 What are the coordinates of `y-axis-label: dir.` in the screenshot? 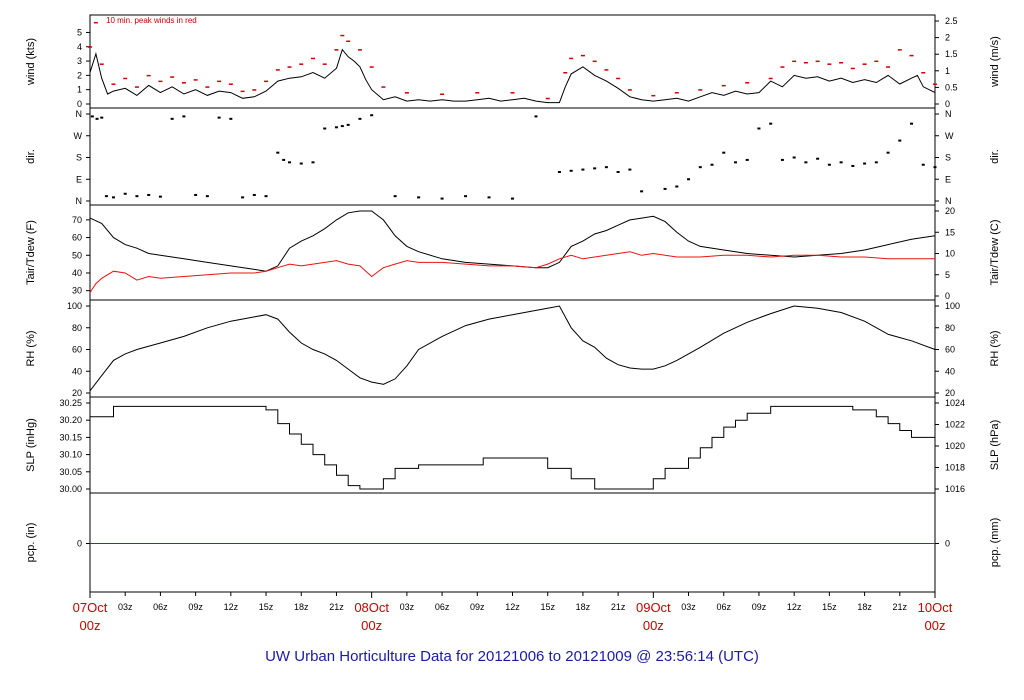 It's located at (31, 156).